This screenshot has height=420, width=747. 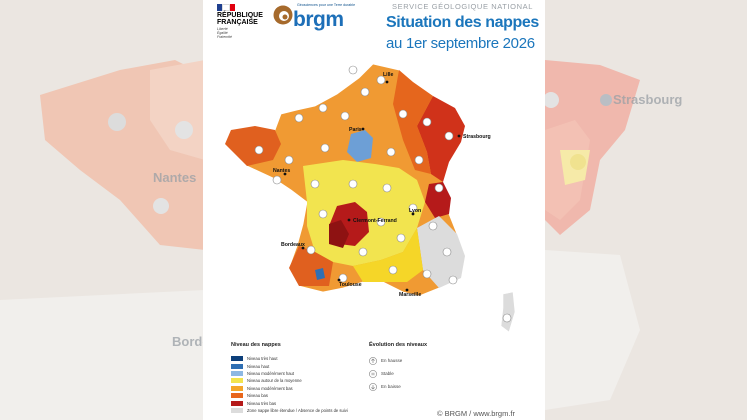 I want to click on legend-label: Niveau très haut, so click(x=262, y=359).